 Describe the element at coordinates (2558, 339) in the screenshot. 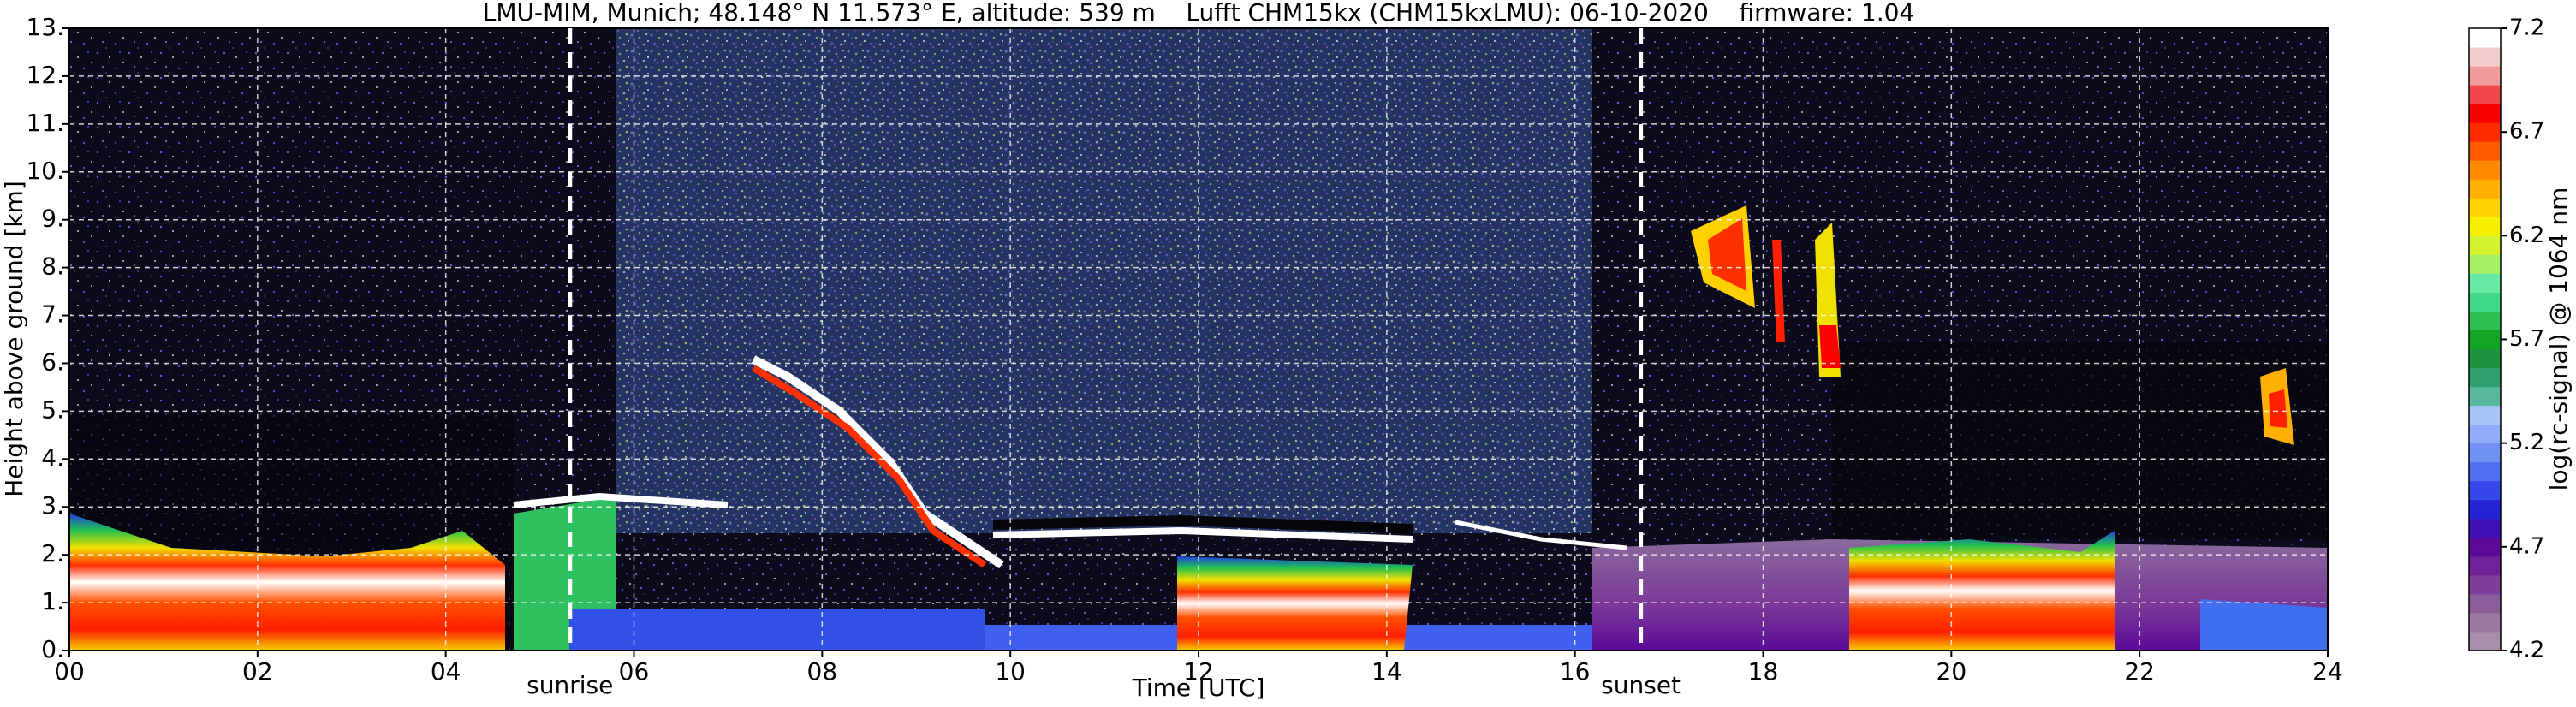

I see `colorbar-label: log(rc-signal) @ 1064 nm` at that location.